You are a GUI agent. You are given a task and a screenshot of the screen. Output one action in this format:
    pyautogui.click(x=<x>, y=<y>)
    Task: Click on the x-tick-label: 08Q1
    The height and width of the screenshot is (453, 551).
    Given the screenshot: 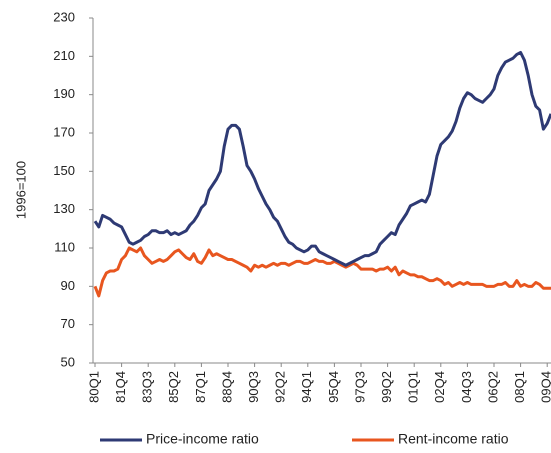 What is the action you would take?
    pyautogui.click(x=519, y=387)
    